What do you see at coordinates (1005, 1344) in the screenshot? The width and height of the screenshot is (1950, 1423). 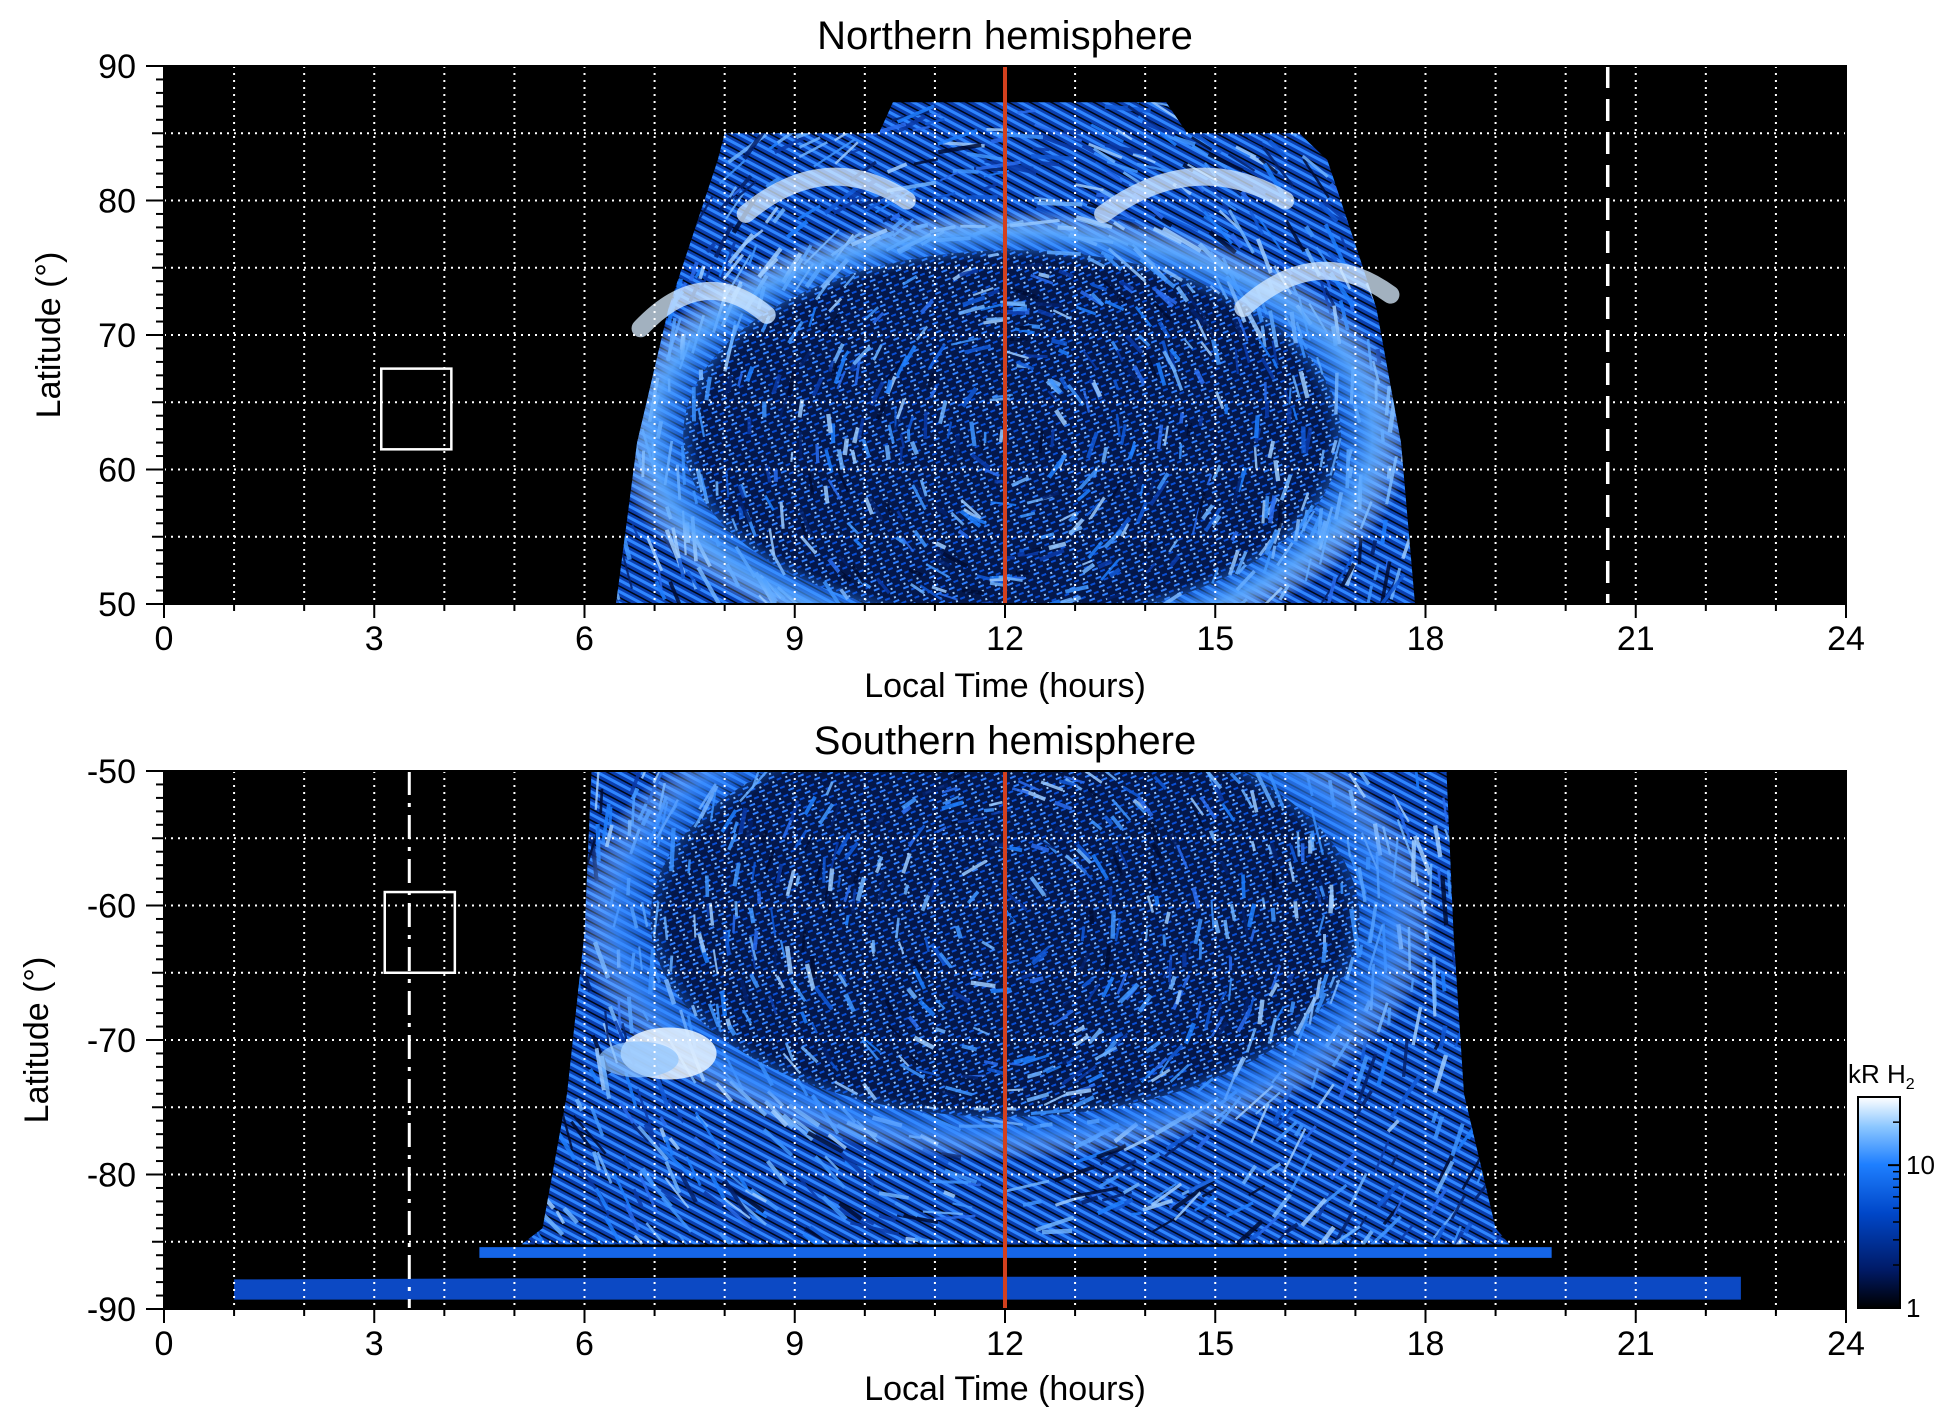 I see `south-x-tick-label: 12` at bounding box center [1005, 1344].